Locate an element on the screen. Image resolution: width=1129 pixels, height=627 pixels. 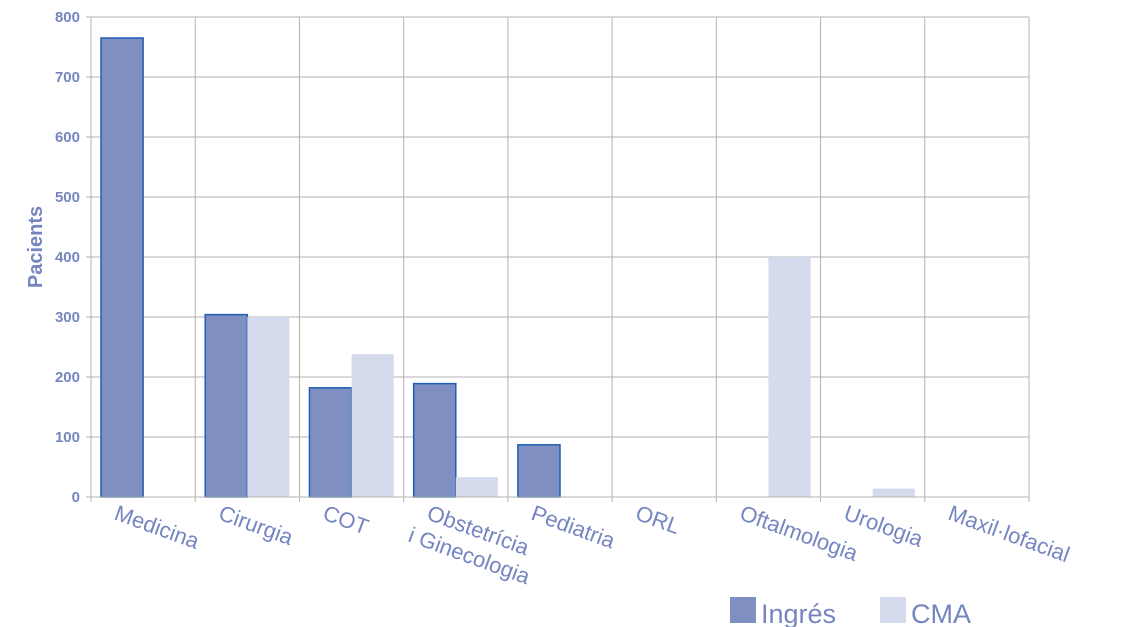
x-tick-label: Medicina is located at coordinates (157, 527).